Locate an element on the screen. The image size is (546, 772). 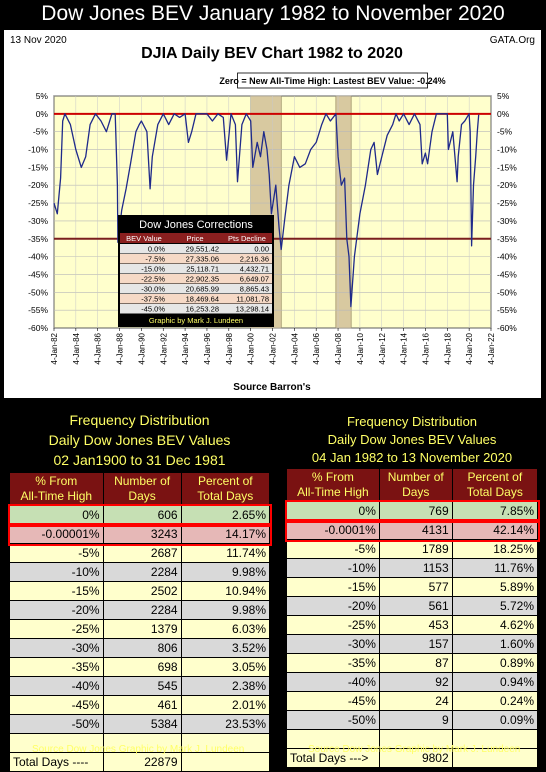
y-tick-label-right: -35% is located at coordinates (507, 239).